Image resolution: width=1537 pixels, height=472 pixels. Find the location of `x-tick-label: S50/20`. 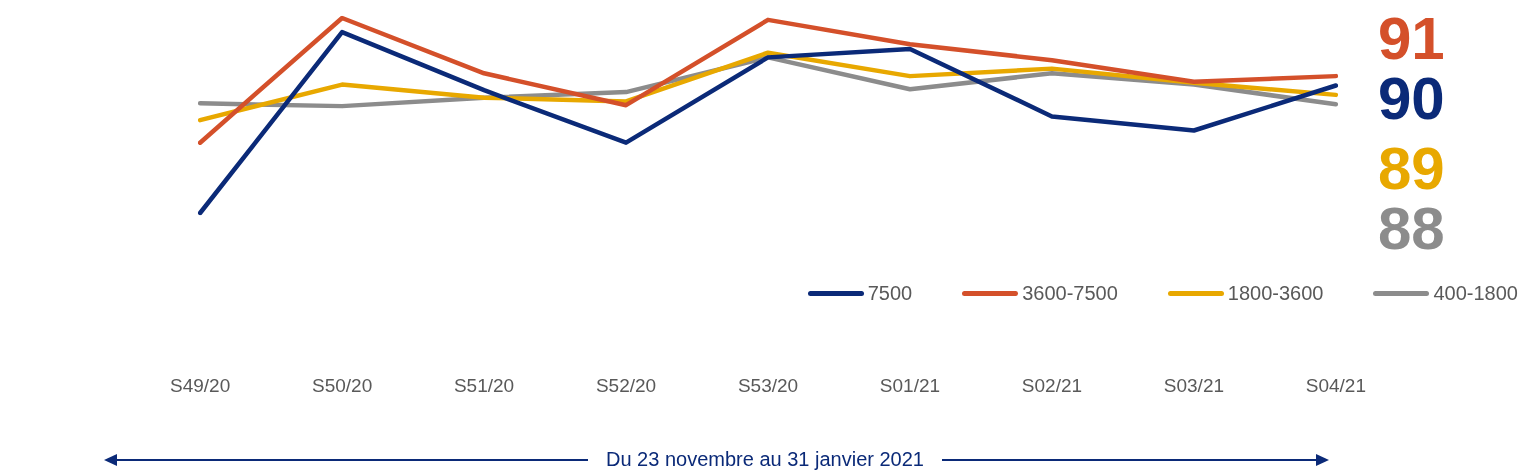

x-tick-label: S50/20 is located at coordinates (342, 385).